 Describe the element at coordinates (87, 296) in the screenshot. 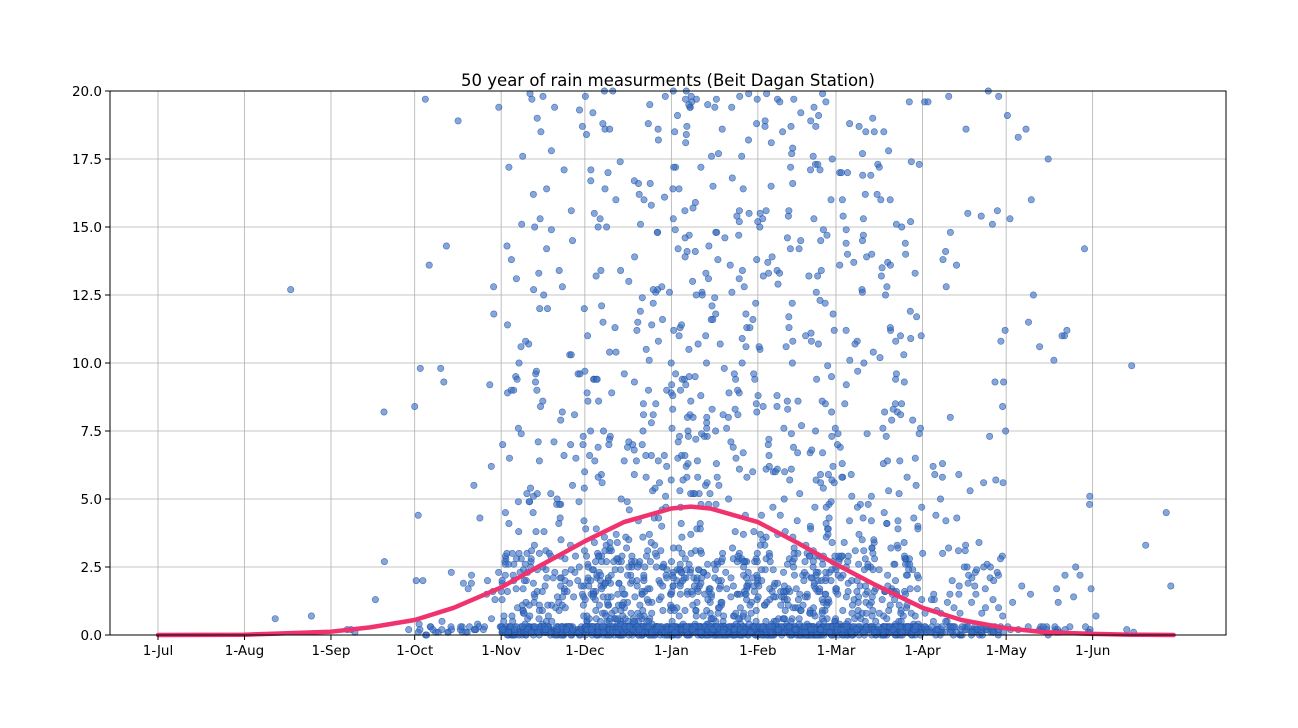

I see `y-tick-label: 12.5` at that location.